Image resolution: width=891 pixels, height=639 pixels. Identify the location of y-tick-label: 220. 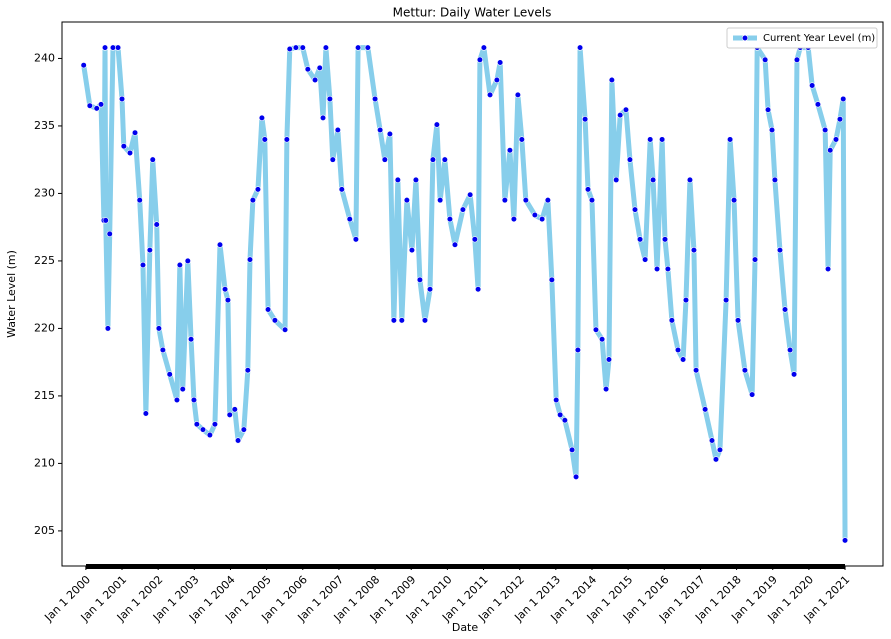
(44, 327).